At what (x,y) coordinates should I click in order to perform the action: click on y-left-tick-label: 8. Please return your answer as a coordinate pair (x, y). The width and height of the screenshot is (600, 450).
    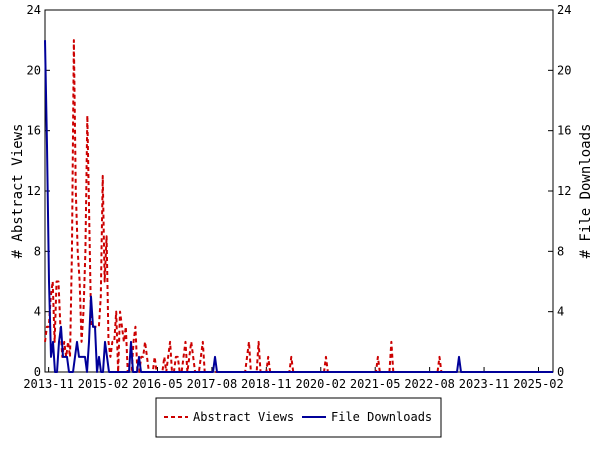
    Looking at the image, I should click on (37, 251).